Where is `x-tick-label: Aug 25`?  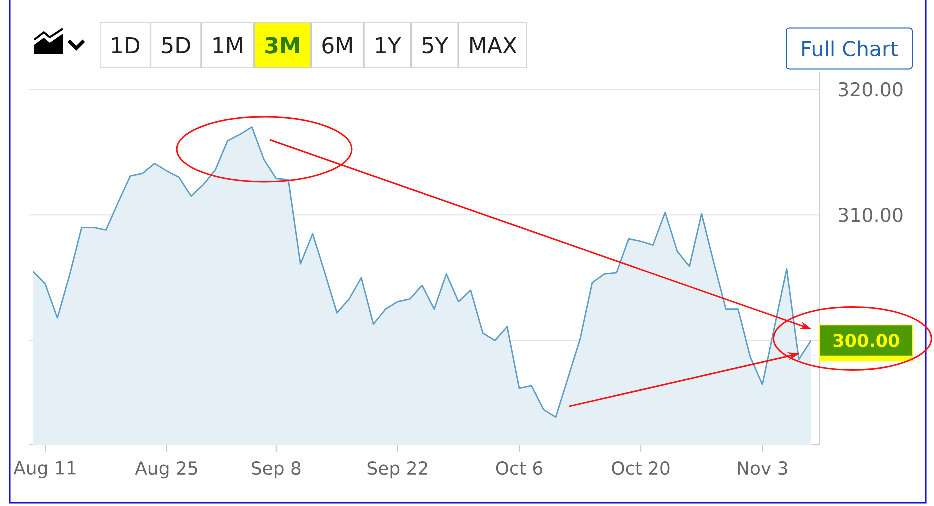 x-tick-label: Aug 25 is located at coordinates (166, 470).